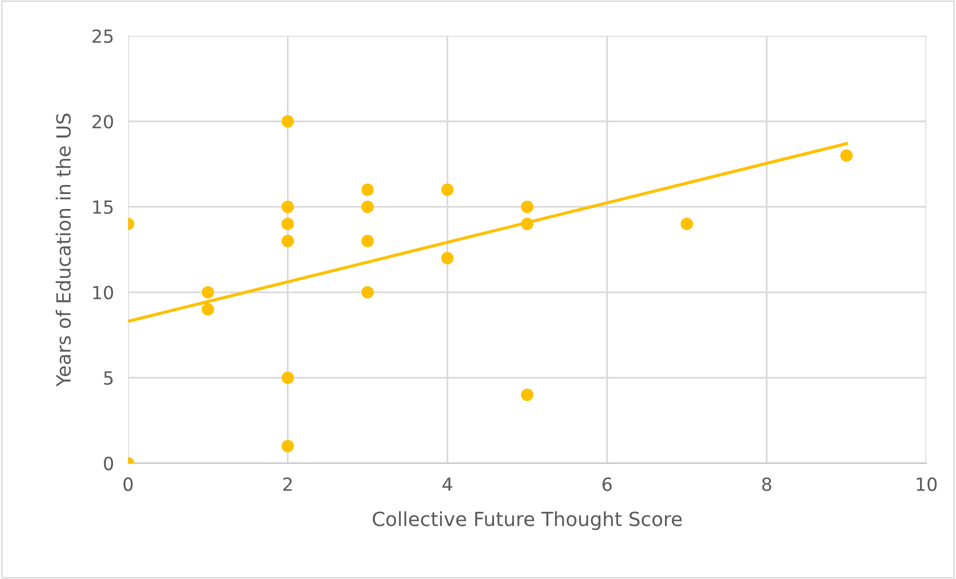 This screenshot has height=579, width=956. What do you see at coordinates (926, 484) in the screenshot?
I see `x-tick-label: 10` at bounding box center [926, 484].